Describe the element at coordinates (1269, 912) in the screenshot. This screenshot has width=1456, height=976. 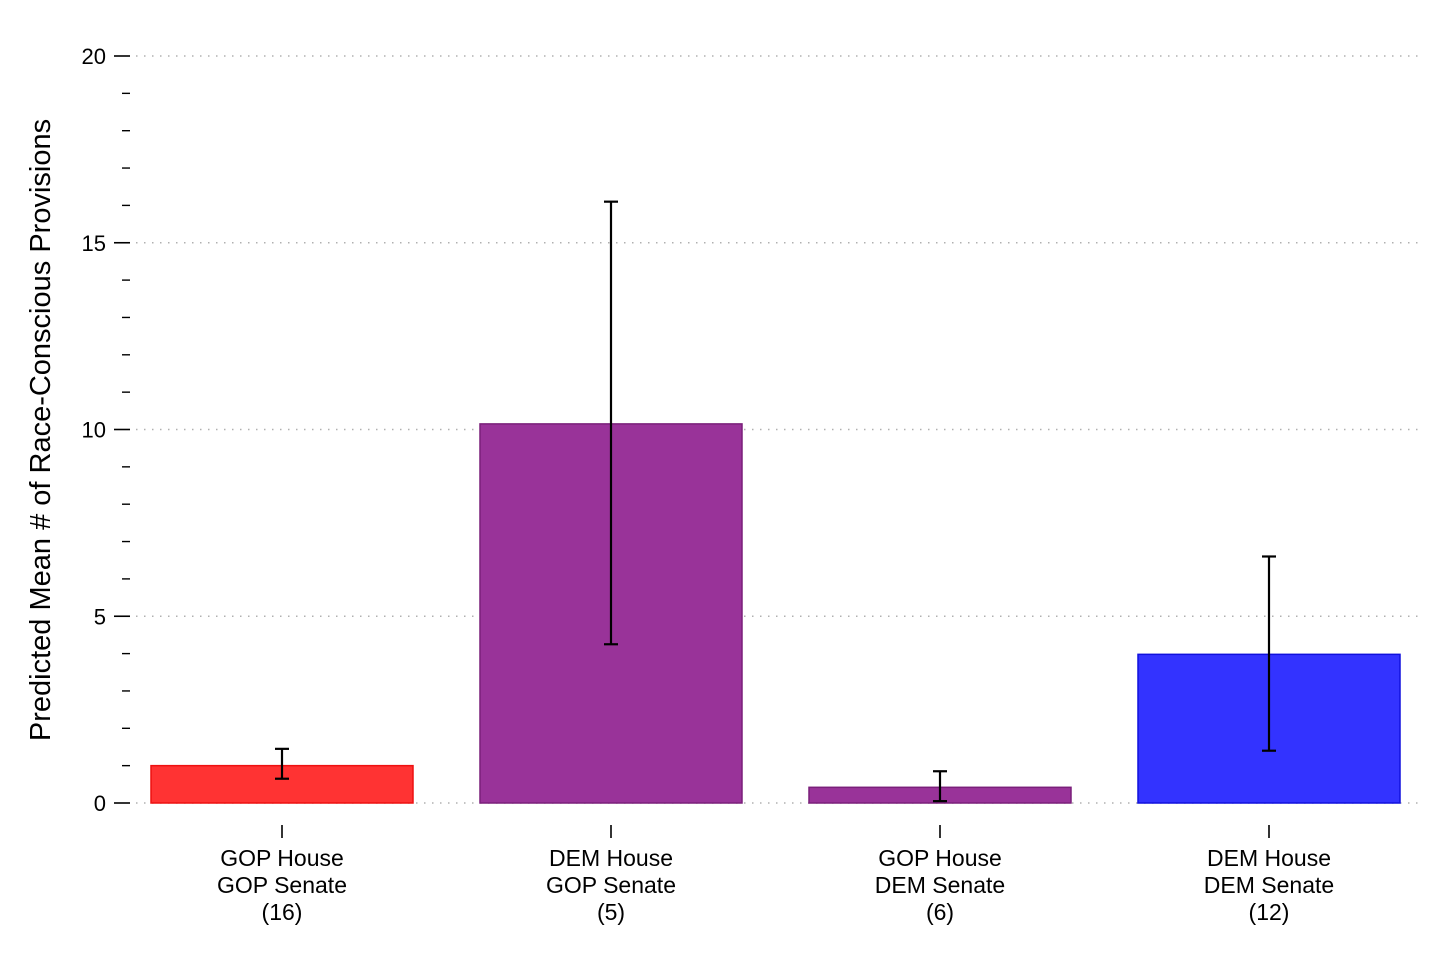
I see `x-tick-label: (12)` at that location.